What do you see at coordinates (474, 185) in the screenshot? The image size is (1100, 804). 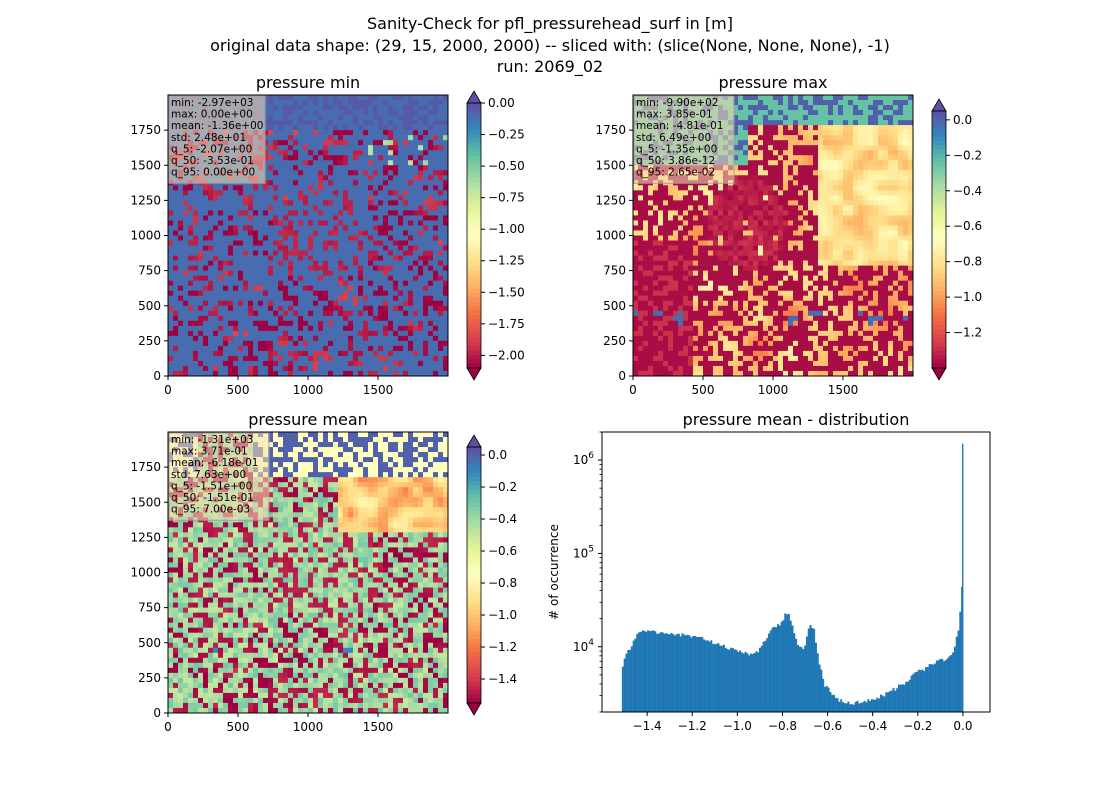 I see `colorbar-segment` at bounding box center [474, 185].